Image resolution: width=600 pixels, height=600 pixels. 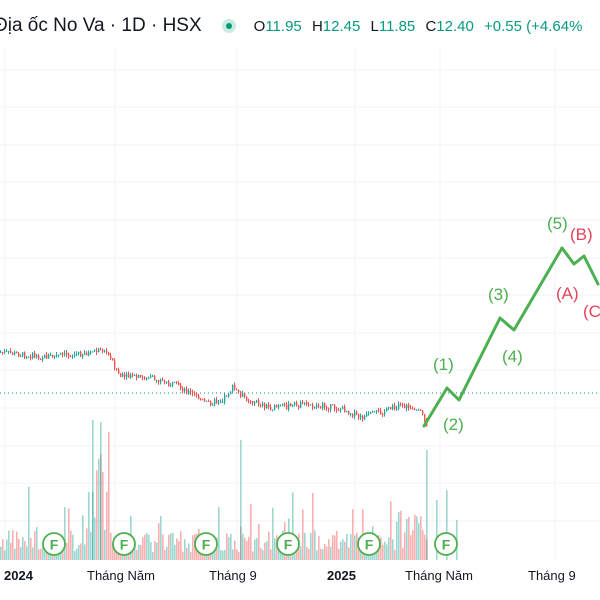 I want to click on event-marker-circle, so click(x=369, y=544).